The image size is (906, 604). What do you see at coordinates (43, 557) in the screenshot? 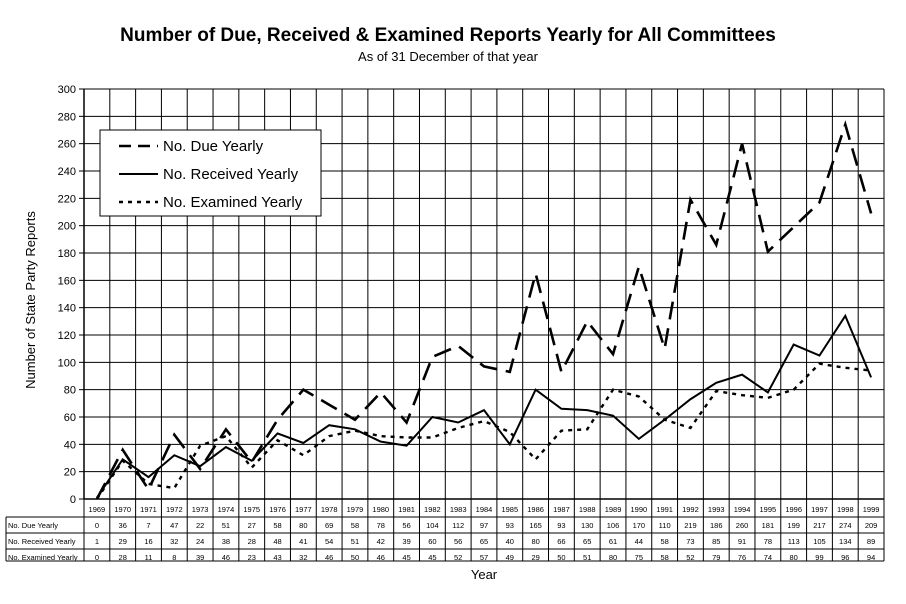
I see `table-row-label: No. Examined Yearly` at bounding box center [43, 557].